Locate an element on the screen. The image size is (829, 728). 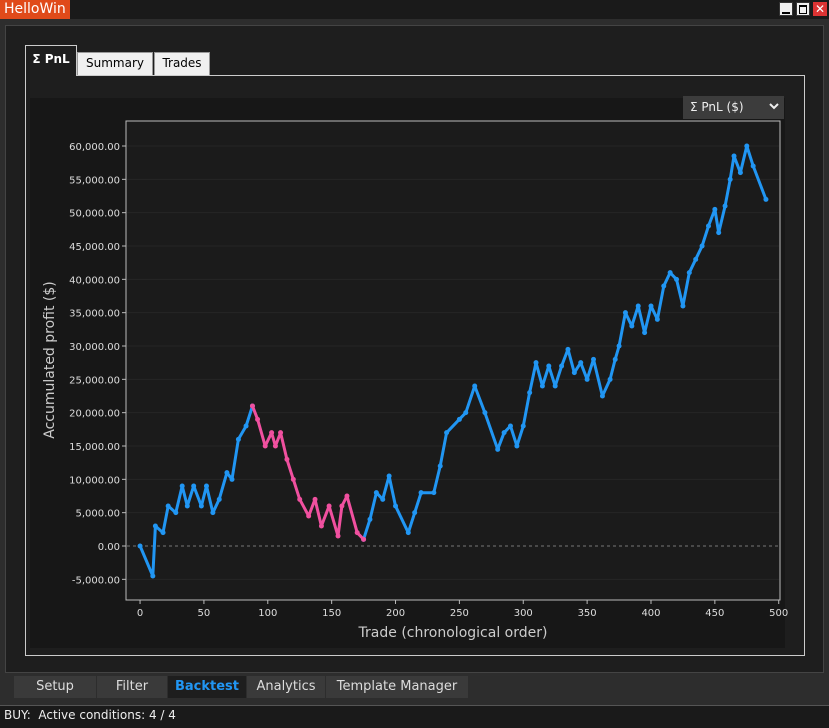
tab-filter: Filter is located at coordinates (132, 687).